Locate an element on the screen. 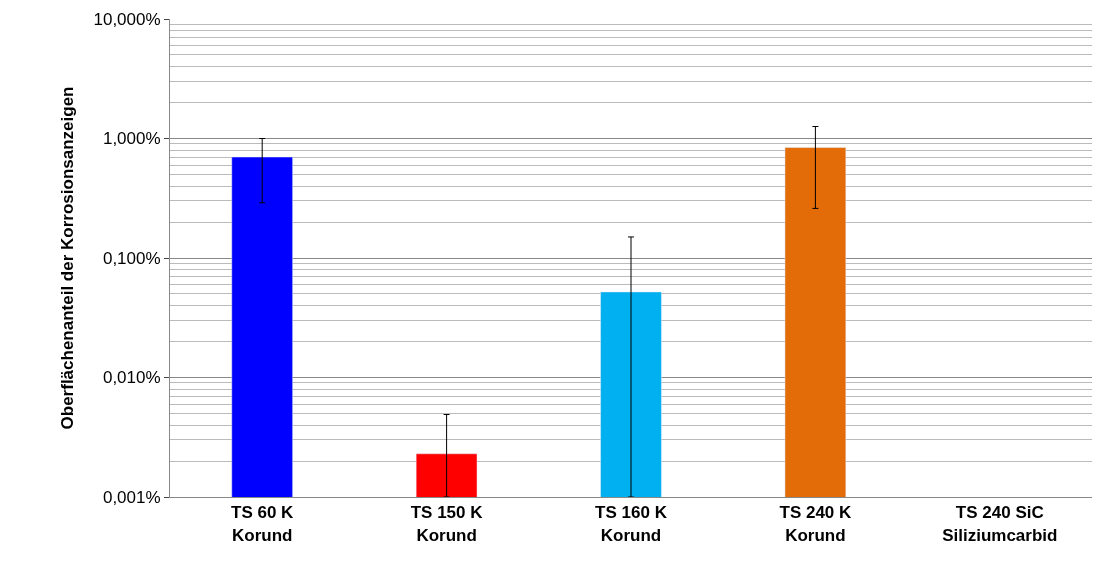  y-tick-label: 0,100% is located at coordinates (131, 258).